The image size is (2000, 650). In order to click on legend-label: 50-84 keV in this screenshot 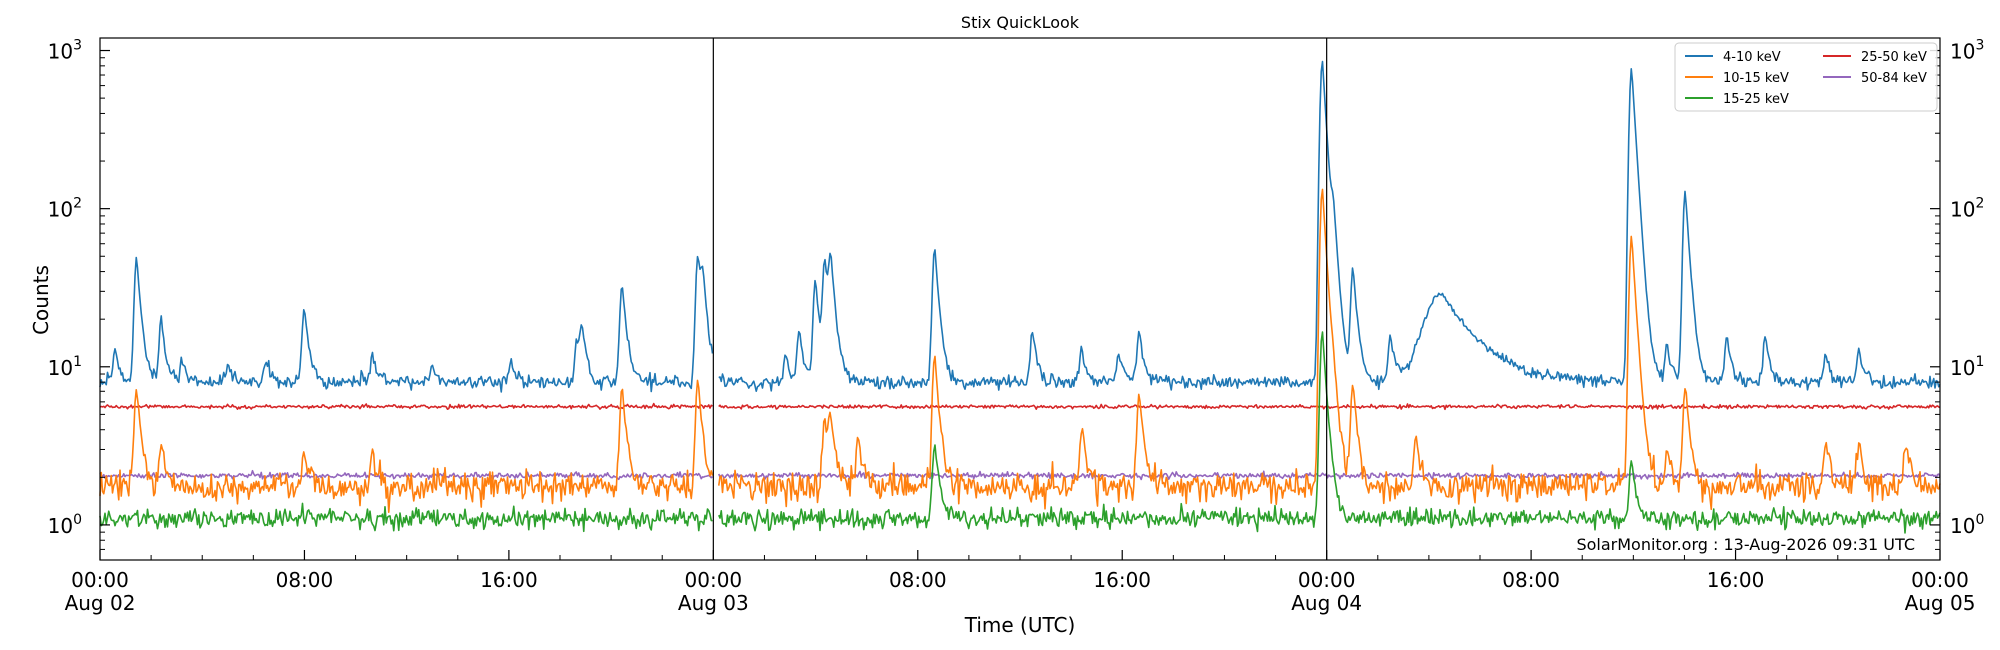, I will do `click(1894, 78)`.